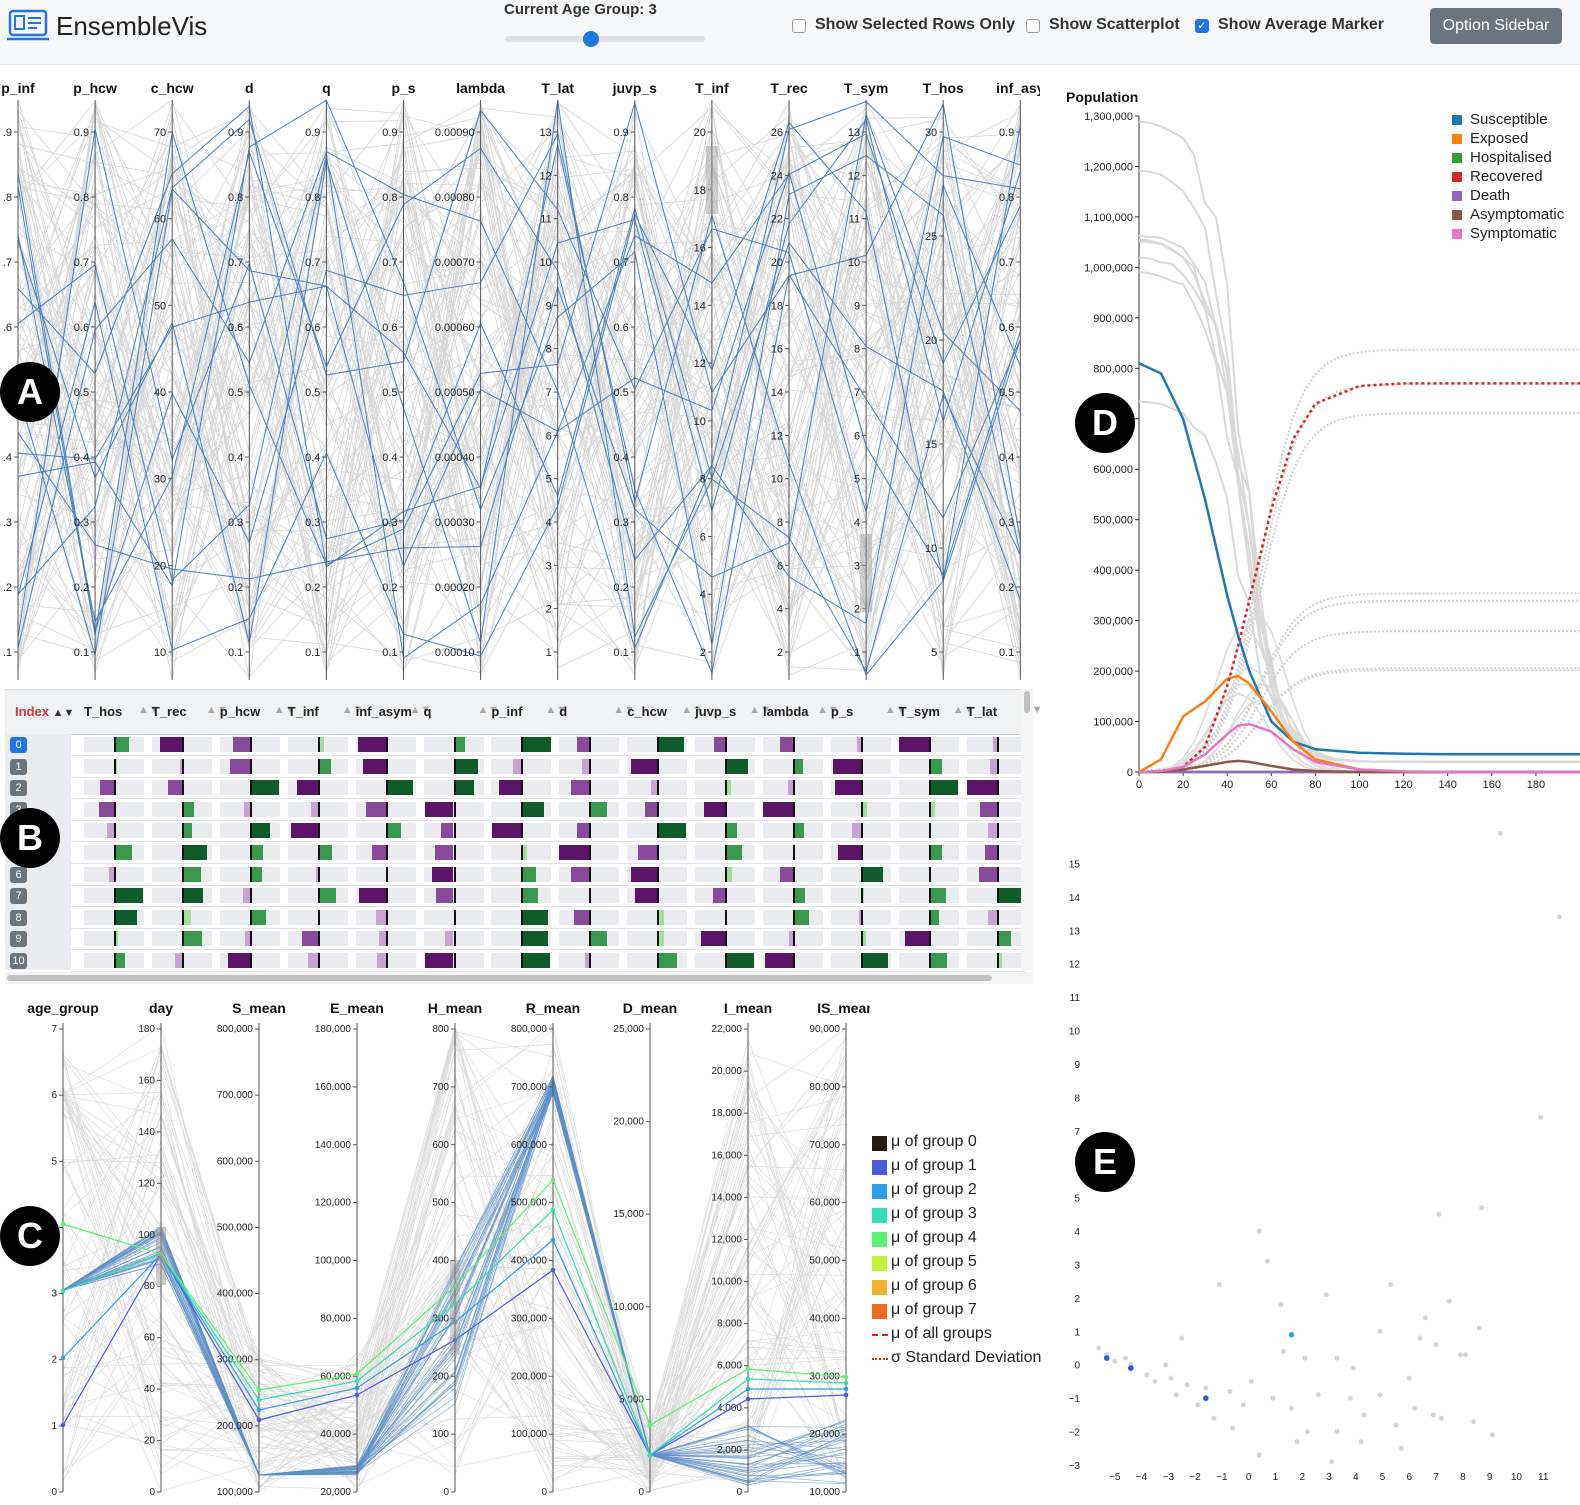 This screenshot has height=1505, width=1580. What do you see at coordinates (44, 711) in the screenshot?
I see `column-header-index: Index ▲▼` at bounding box center [44, 711].